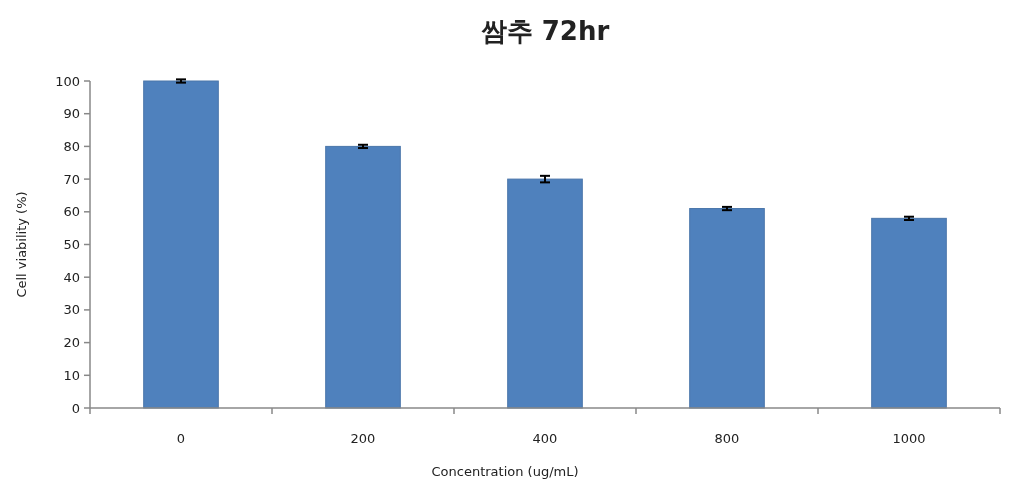 The width and height of the screenshot is (1019, 490). What do you see at coordinates (909, 438) in the screenshot?
I see `x-tick-label: 1000` at bounding box center [909, 438].